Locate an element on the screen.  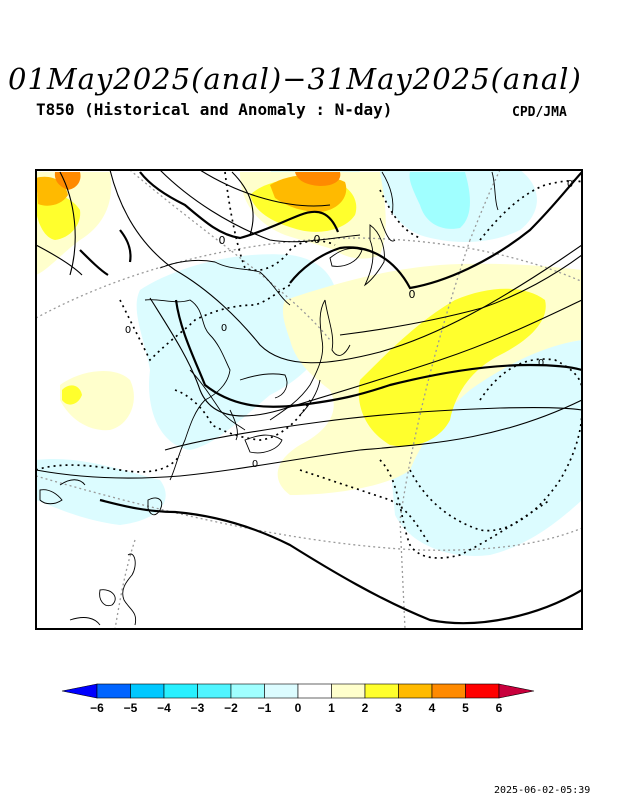
colorbar-tick-label: 4 is located at coordinates (432, 708).